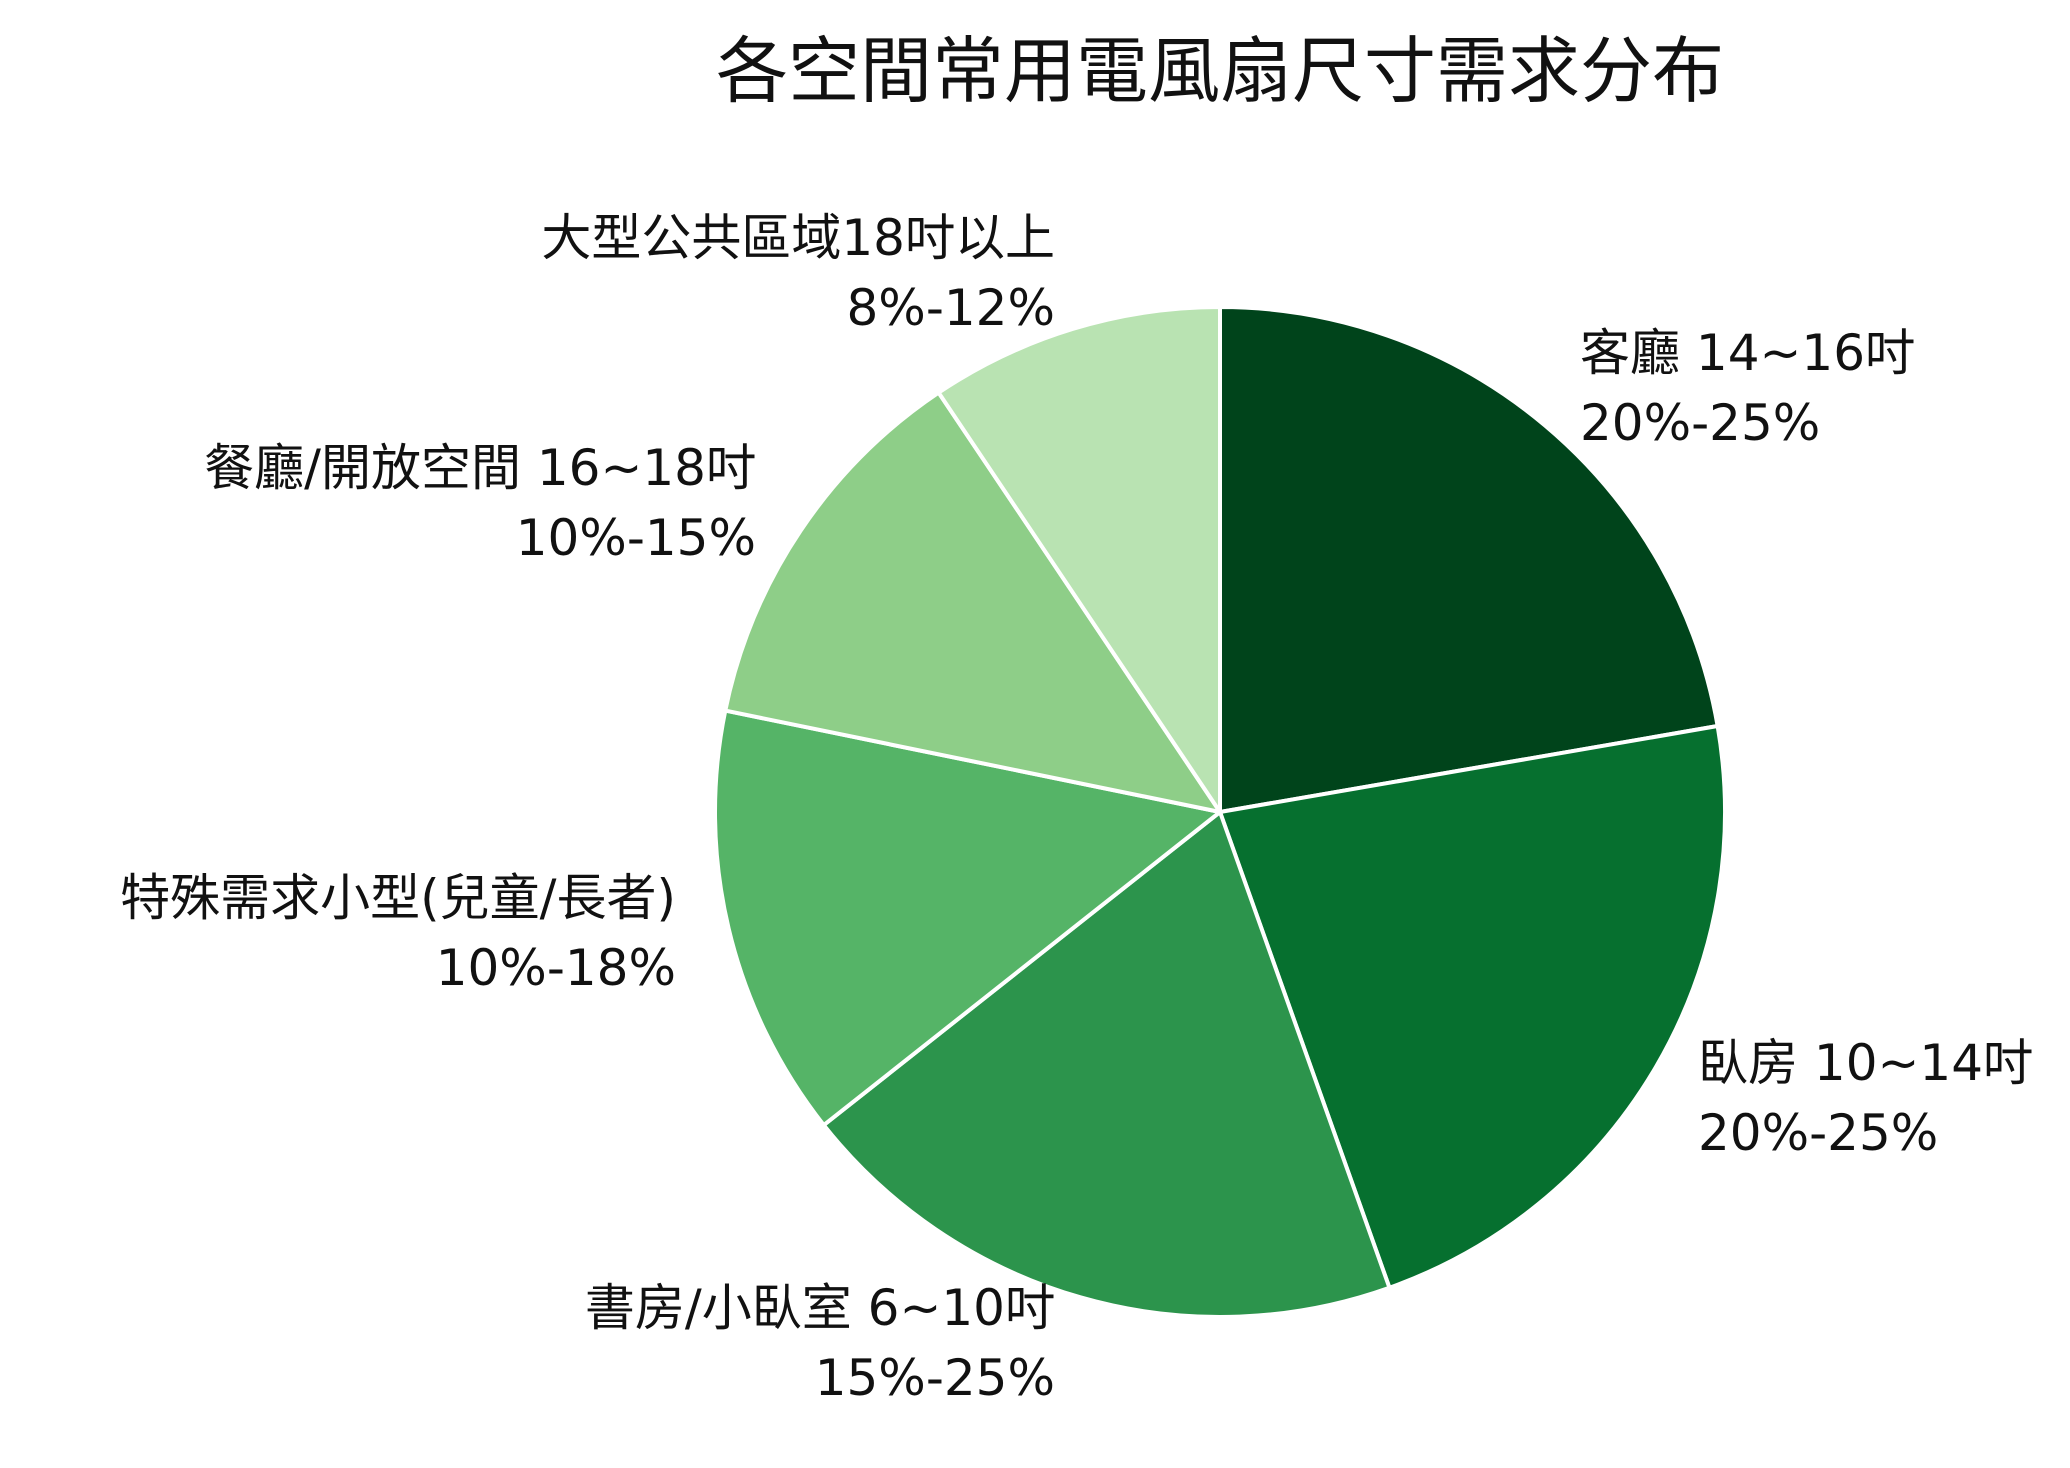  I want to click on slice-label-range-5: 10%-15%, so click(636, 538).